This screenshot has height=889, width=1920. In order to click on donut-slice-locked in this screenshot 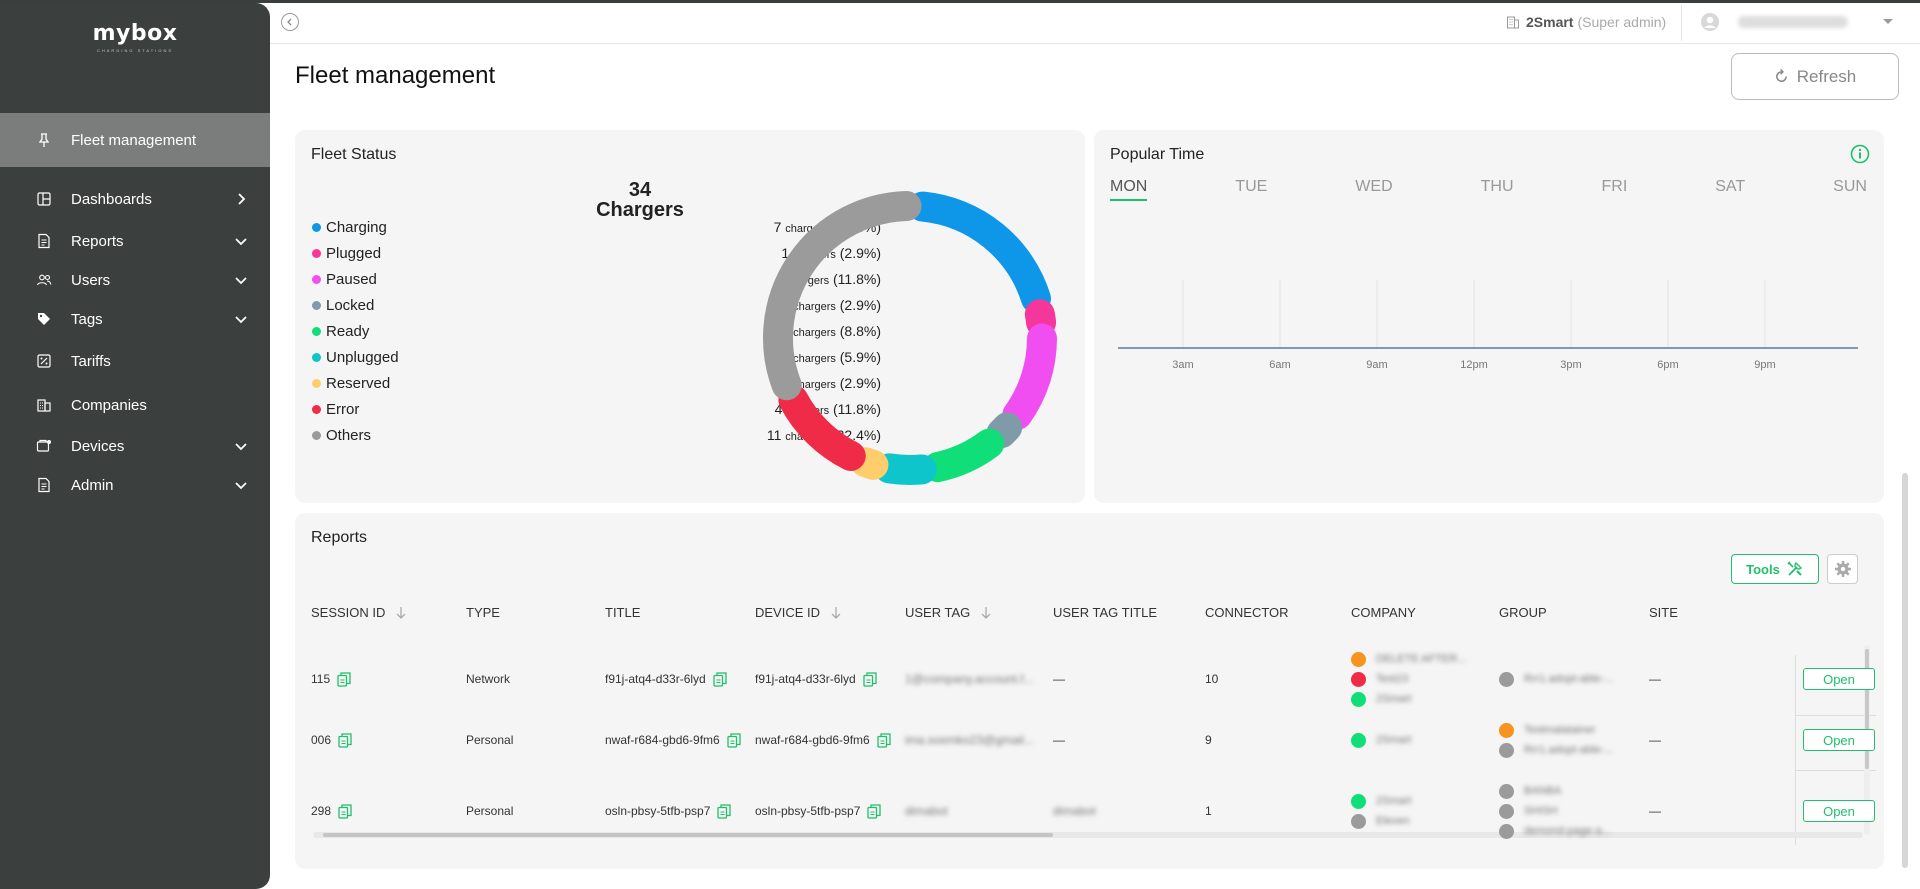, I will do `click(1004, 430)`.